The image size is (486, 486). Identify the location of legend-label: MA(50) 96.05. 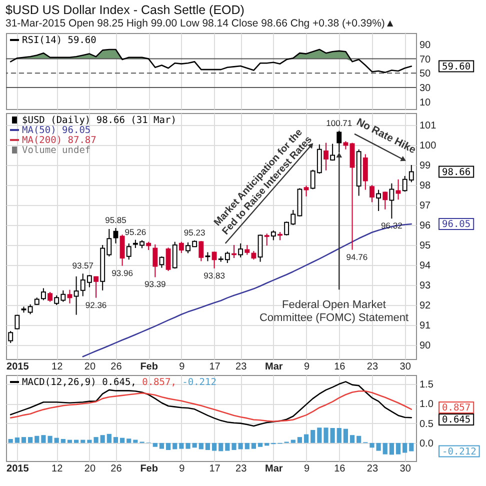
(56, 130).